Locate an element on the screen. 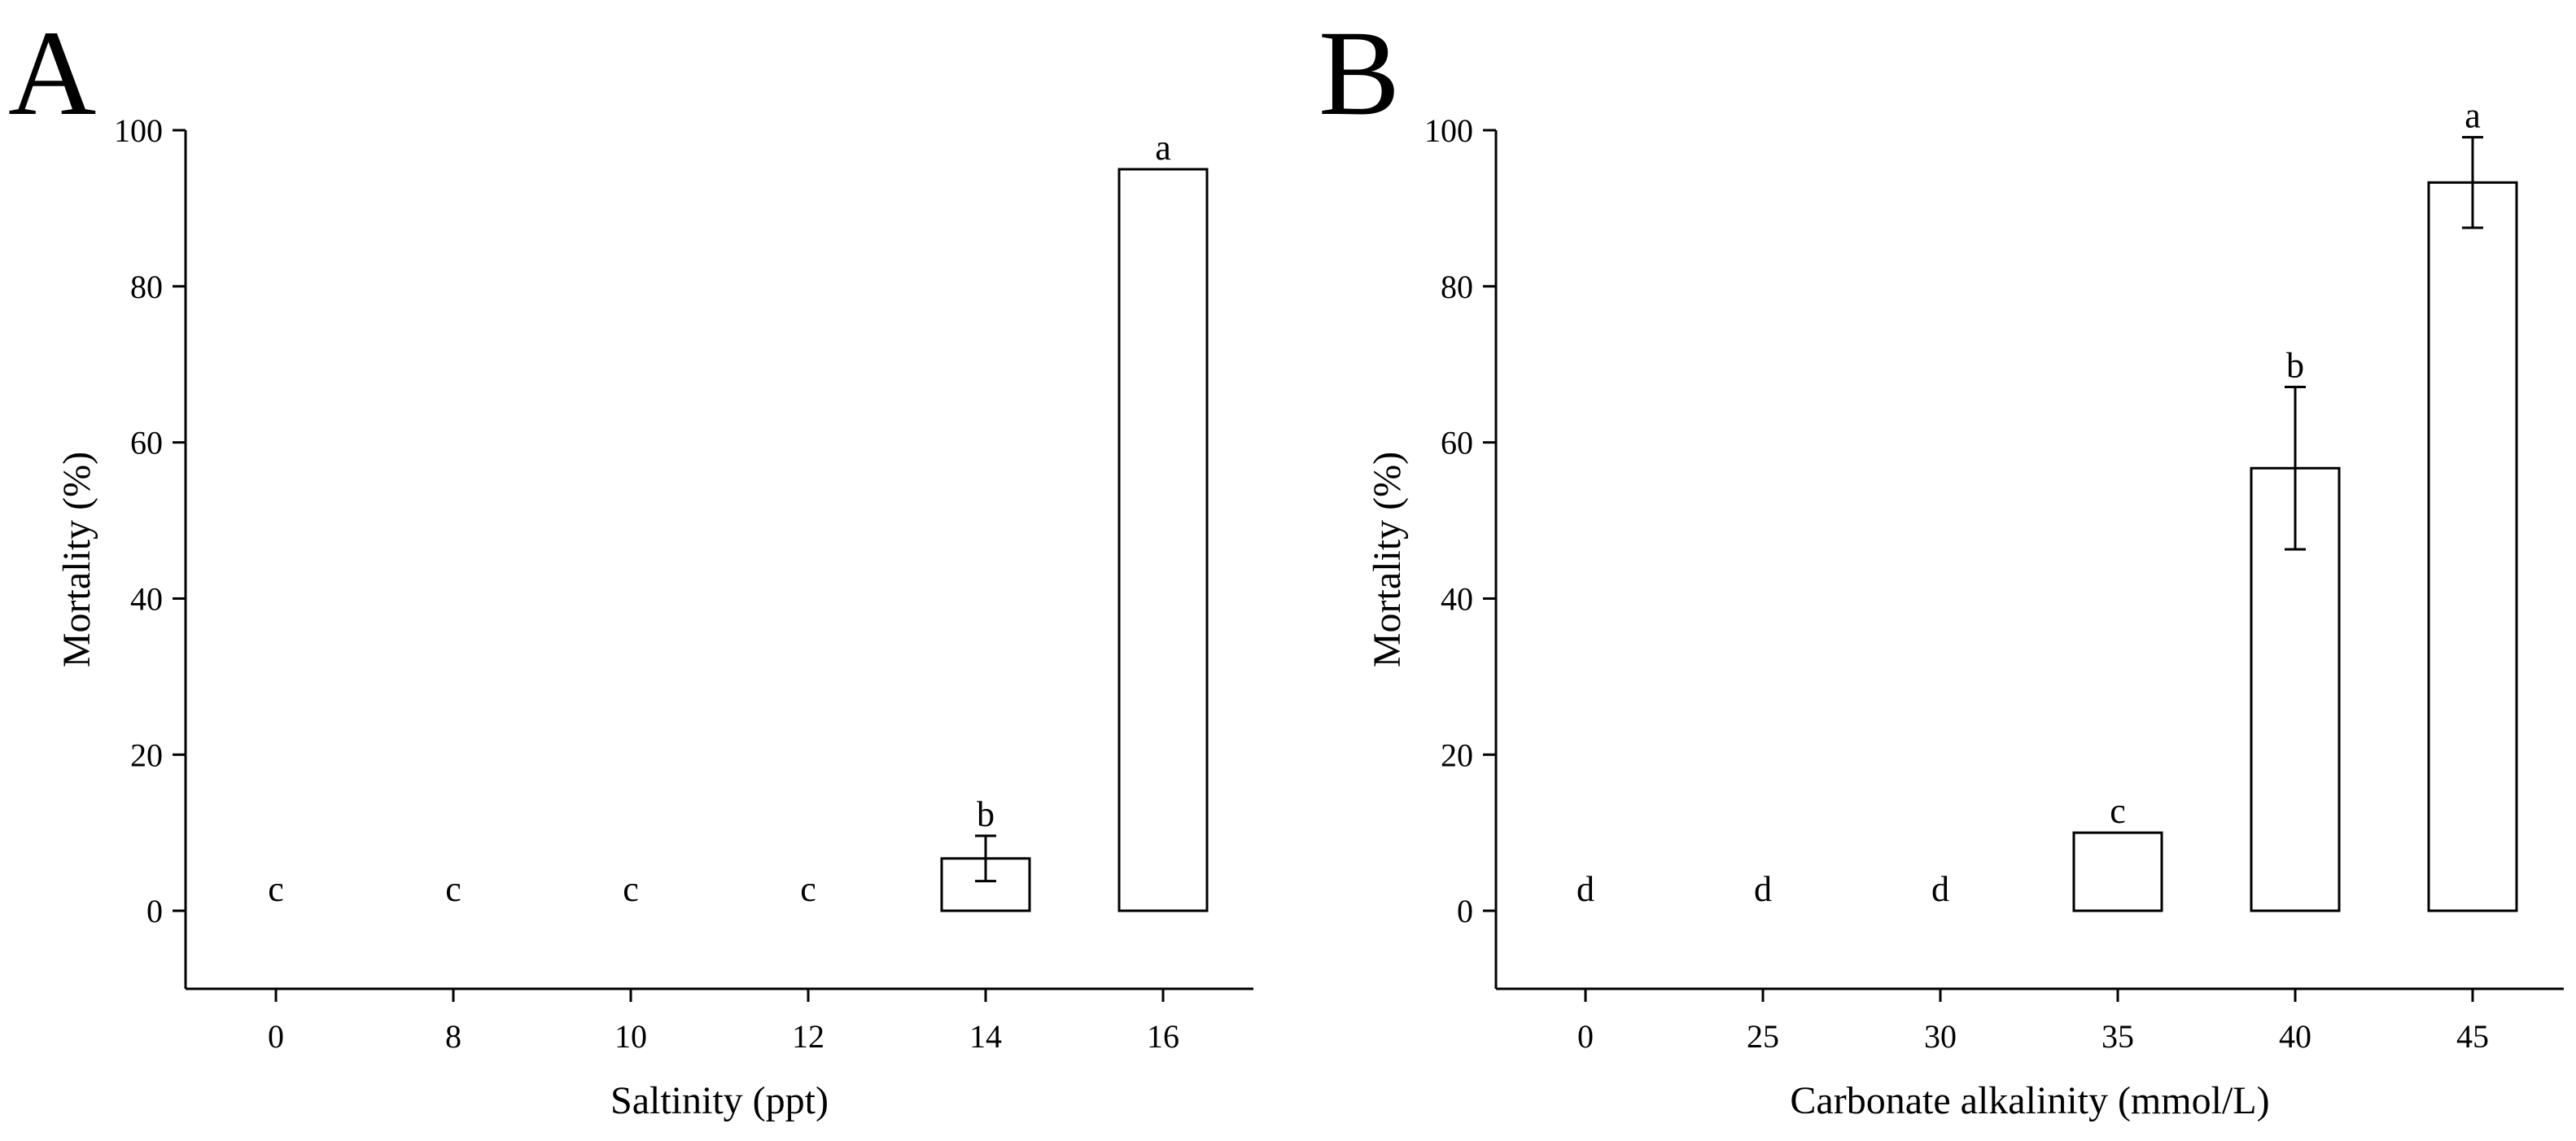 The height and width of the screenshot is (1141, 2576). x-tick-label: 12 is located at coordinates (808, 1036).